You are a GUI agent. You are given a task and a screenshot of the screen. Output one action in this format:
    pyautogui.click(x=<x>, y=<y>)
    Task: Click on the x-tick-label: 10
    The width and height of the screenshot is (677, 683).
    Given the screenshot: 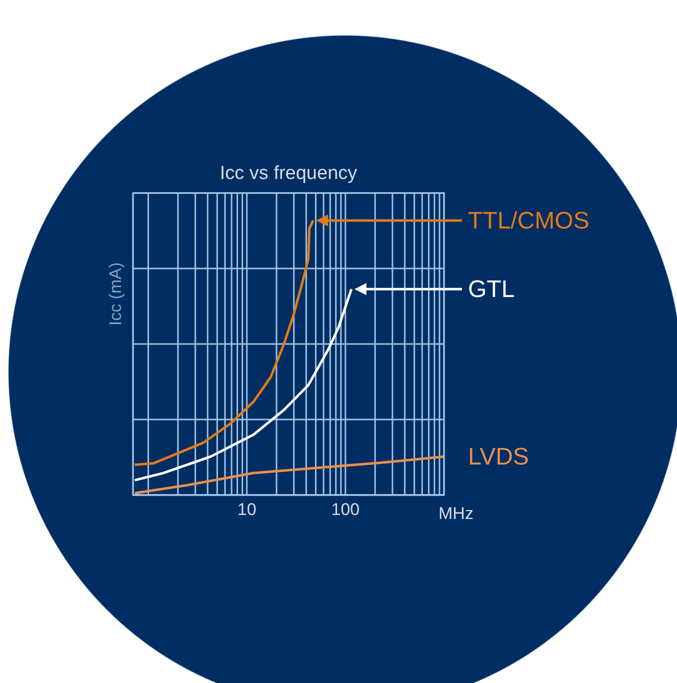 What is the action you would take?
    pyautogui.click(x=246, y=510)
    